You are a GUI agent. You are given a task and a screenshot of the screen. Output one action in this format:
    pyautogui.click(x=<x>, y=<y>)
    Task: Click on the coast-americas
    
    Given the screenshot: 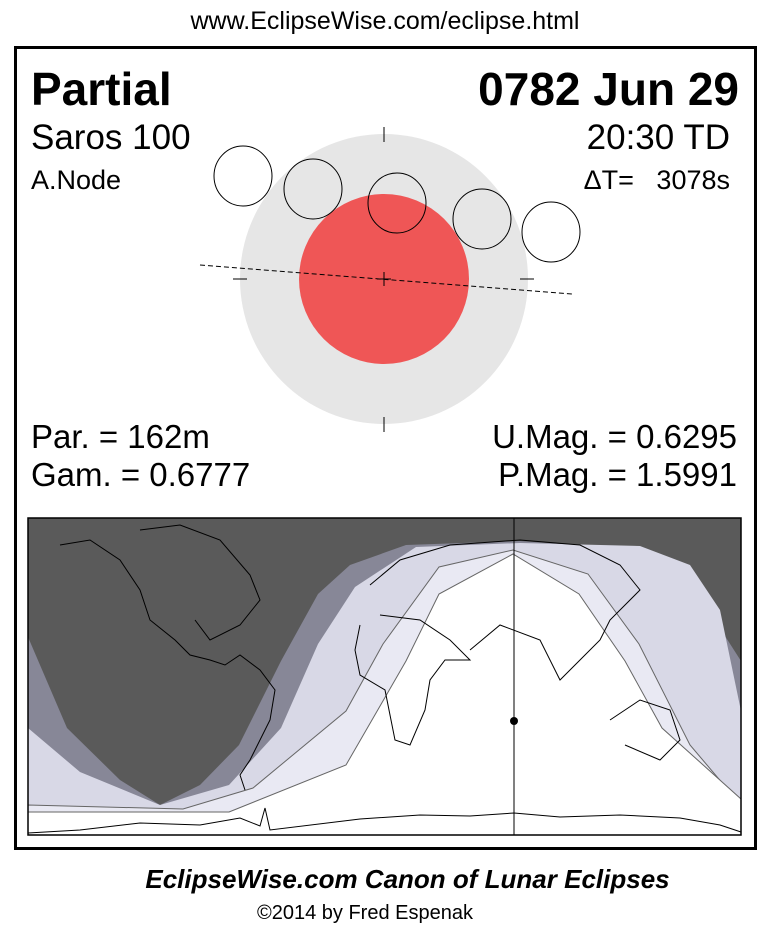 What is the action you would take?
    pyautogui.click(x=167, y=665)
    